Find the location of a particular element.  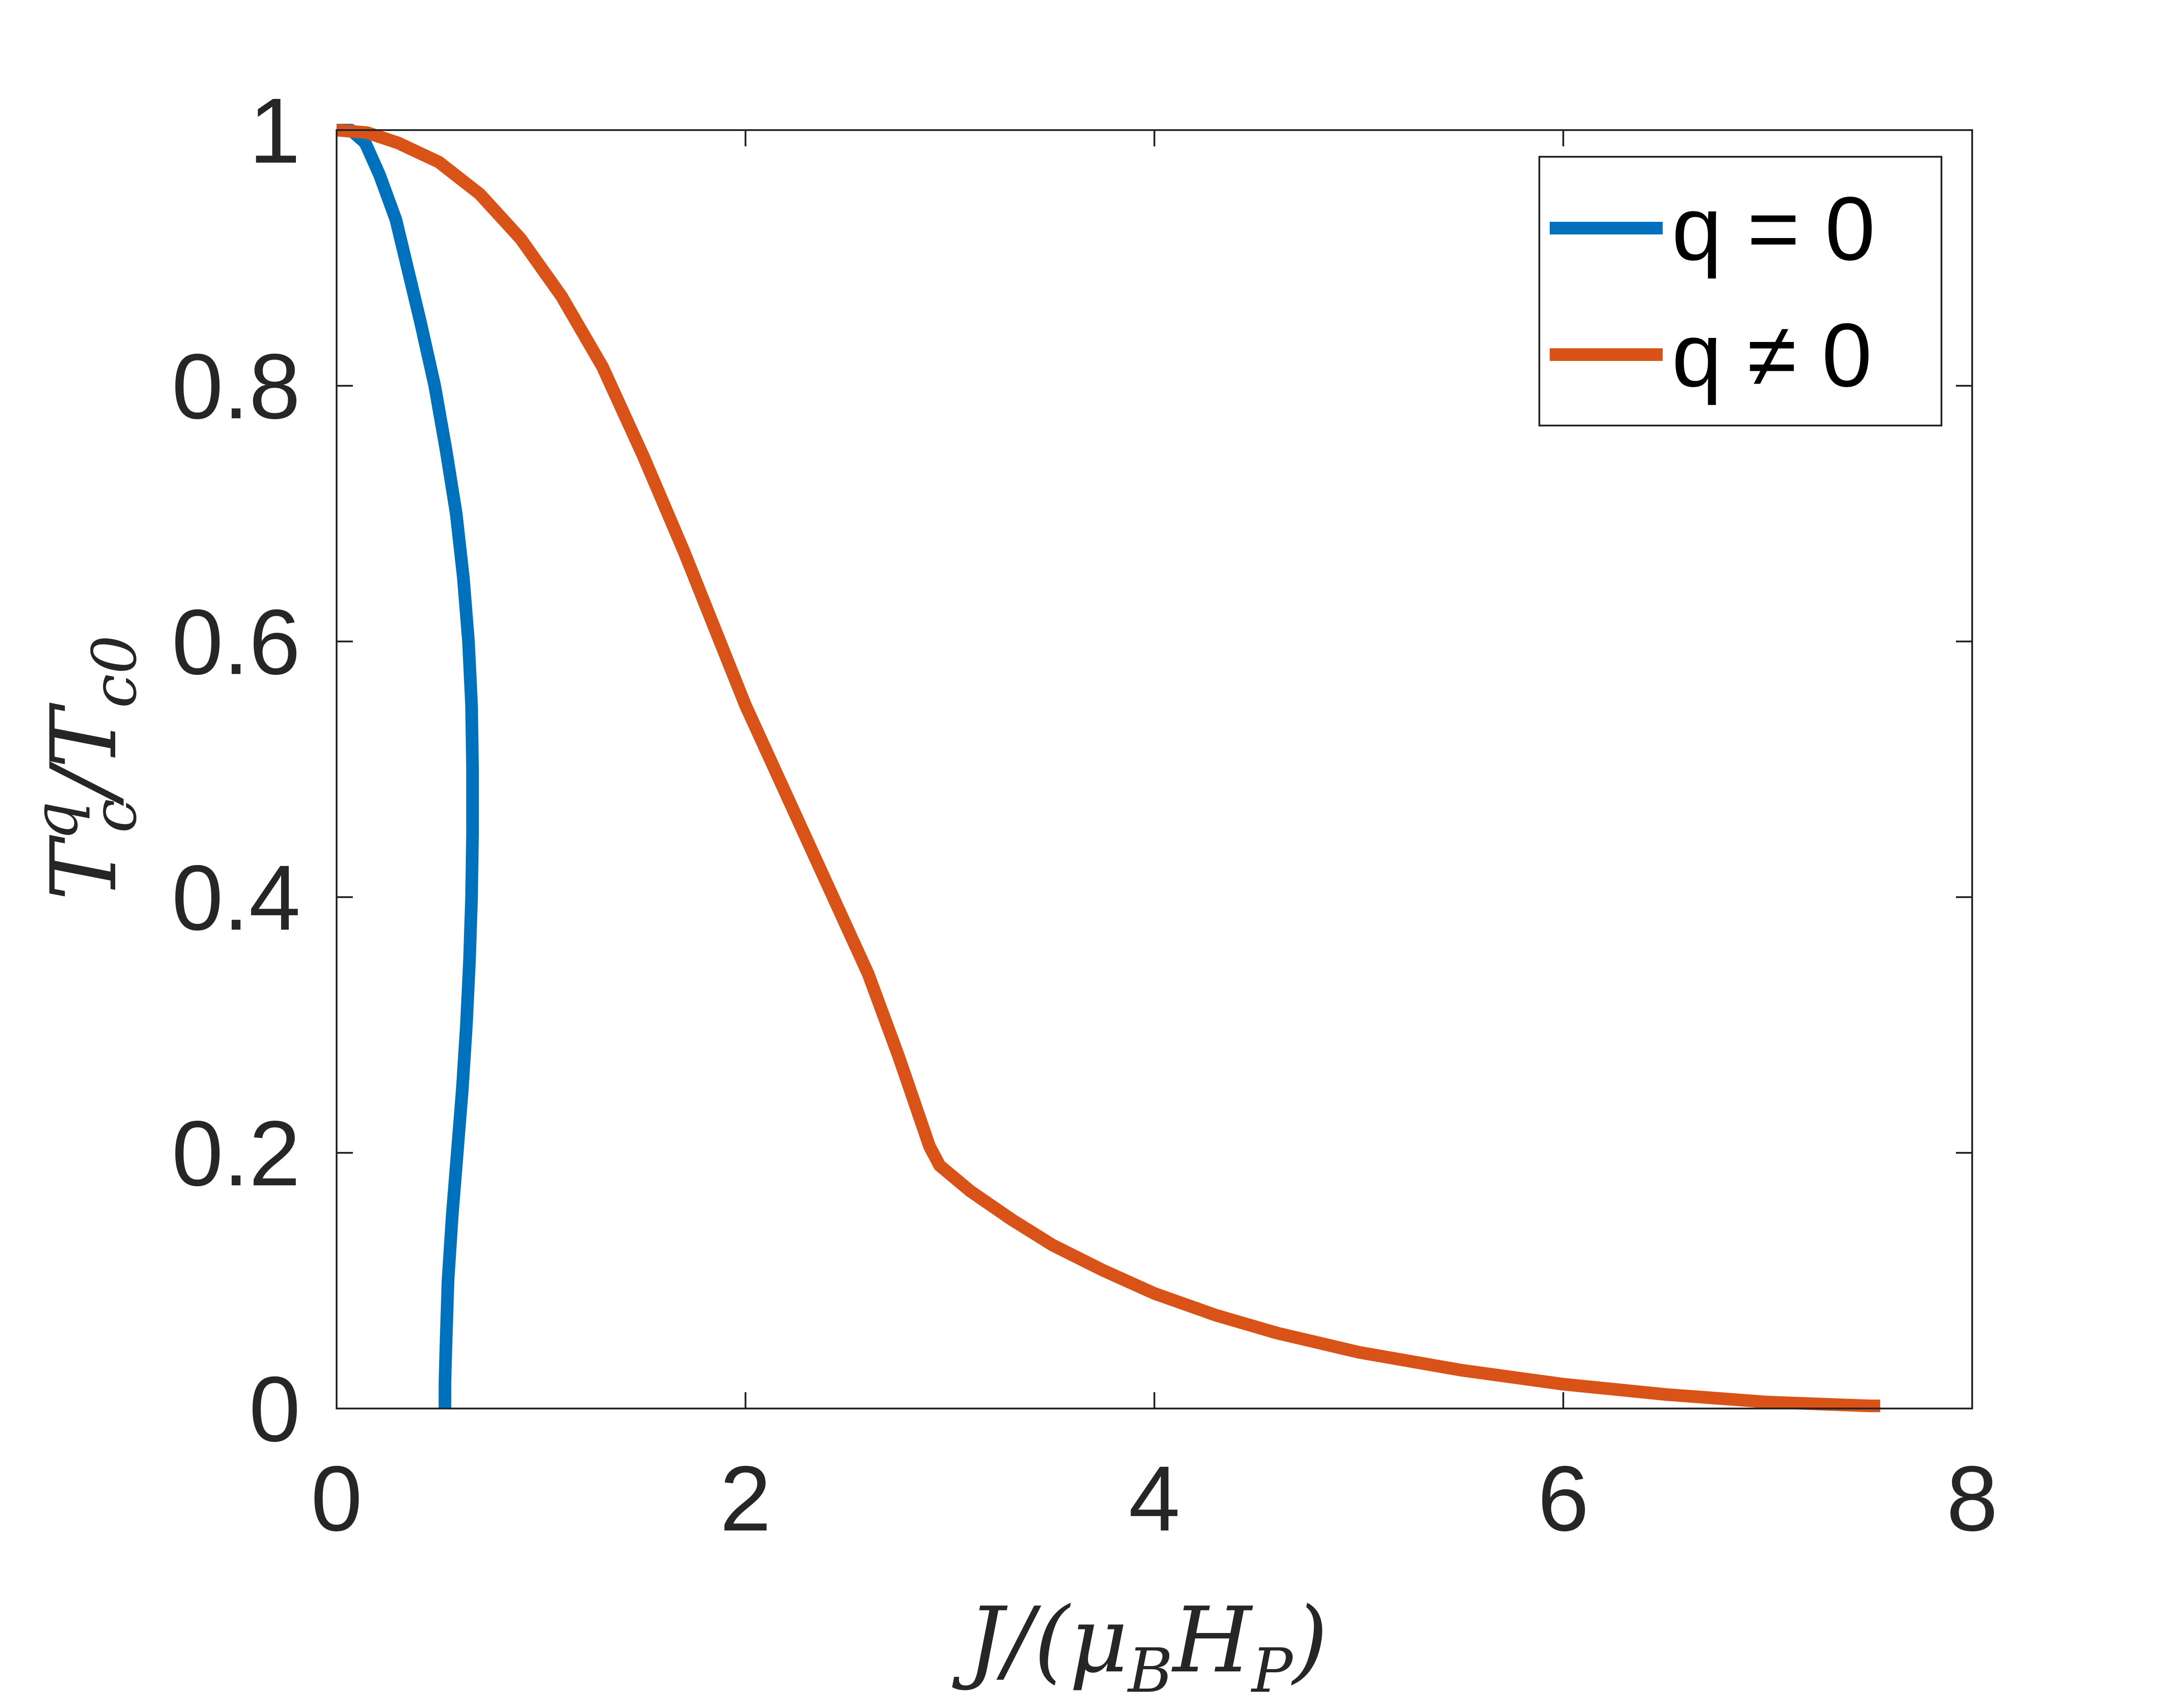

x-axis-label: J/(μBHP) is located at coordinates (1140, 1647).